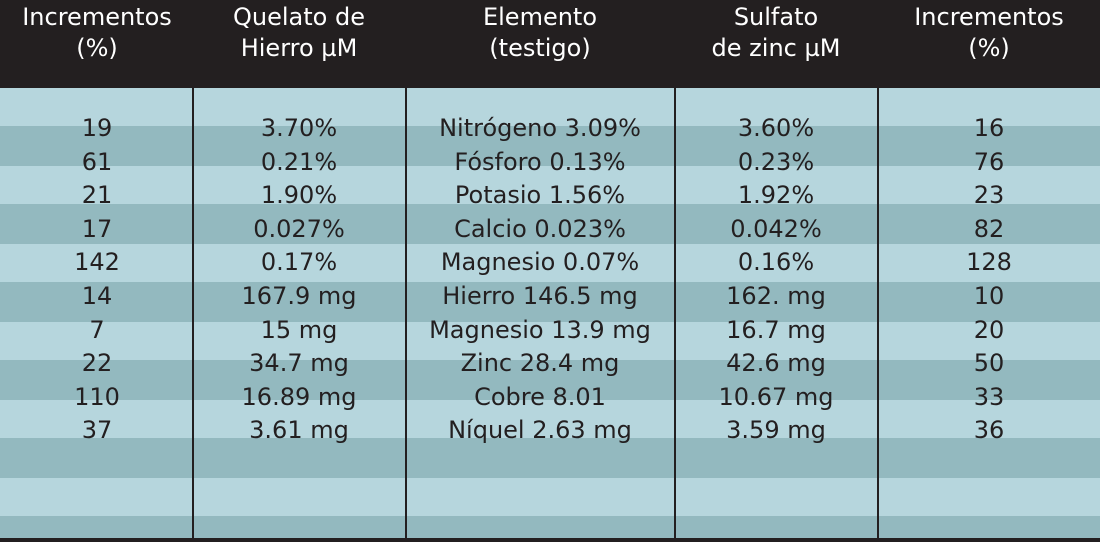 Image resolution: width=1100 pixels, height=542 pixels. What do you see at coordinates (989, 128) in the screenshot?
I see `table-cell: 16` at bounding box center [989, 128].